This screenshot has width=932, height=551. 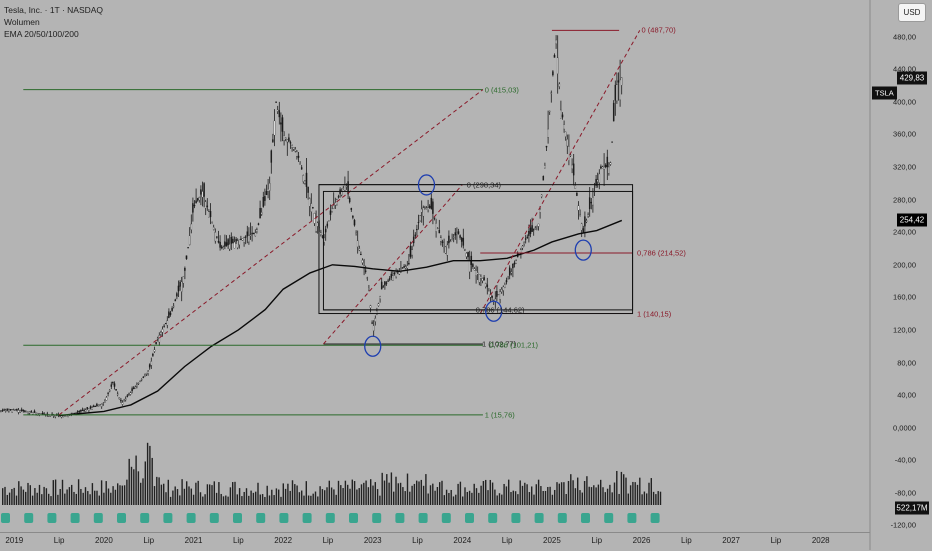 What do you see at coordinates (499, 344) in the screenshot?
I see `fib-level-label: 1 (102,77)` at bounding box center [499, 344].